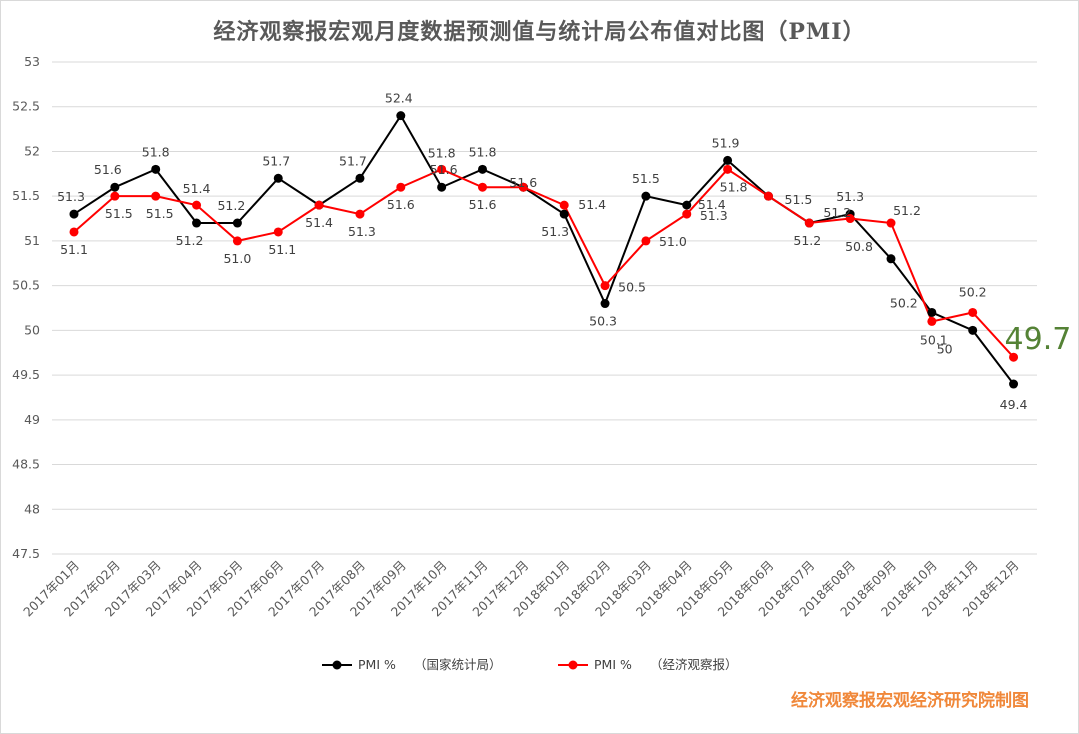 The image size is (1079, 734). Describe the element at coordinates (613, 664) in the screenshot. I see `legend-label: PMI %` at that location.